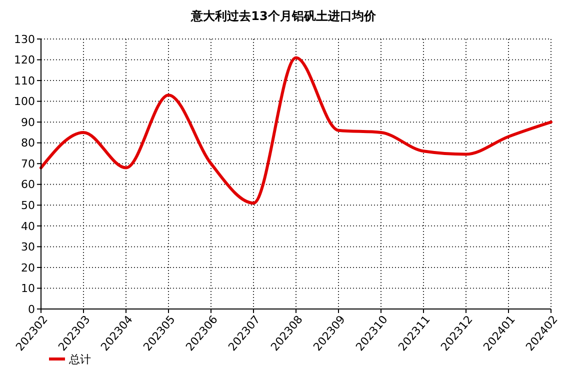 Image resolution: width=567 pixels, height=379 pixels. Describe the element at coordinates (28, 267) in the screenshot. I see `y-tick-label: 20` at that location.